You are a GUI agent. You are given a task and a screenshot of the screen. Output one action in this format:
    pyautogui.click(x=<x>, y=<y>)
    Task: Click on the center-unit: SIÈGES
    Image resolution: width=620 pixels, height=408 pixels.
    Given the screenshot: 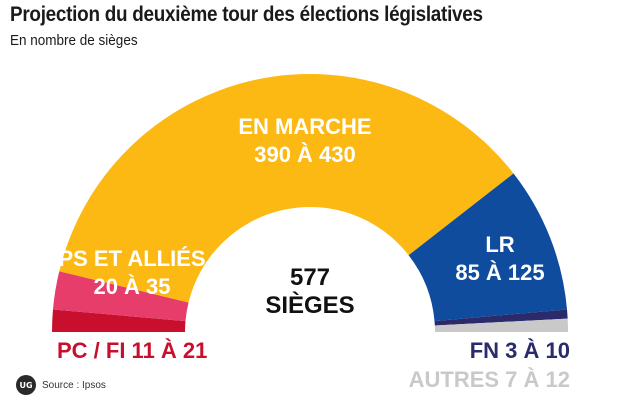 What is the action you would take?
    pyautogui.click(x=309, y=305)
    